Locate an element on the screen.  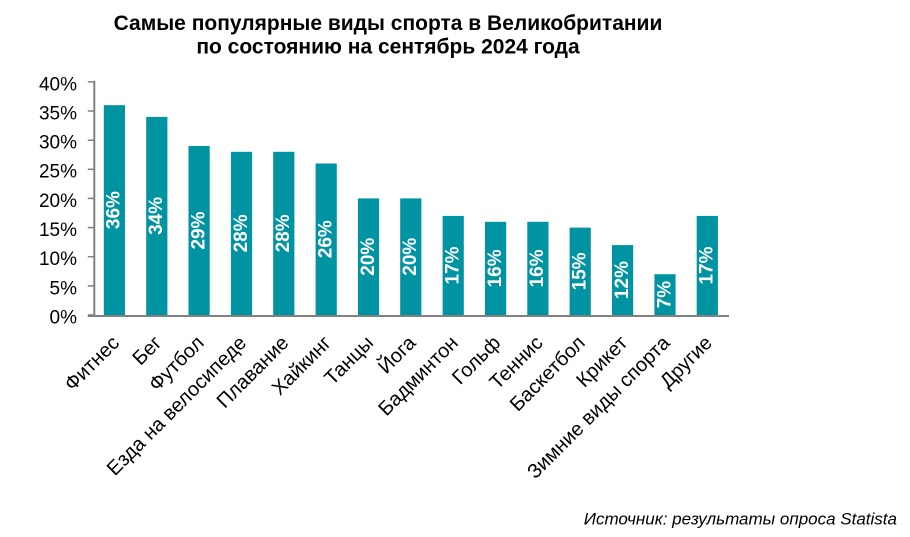
svg-text: 0% is located at coordinates (64, 317).